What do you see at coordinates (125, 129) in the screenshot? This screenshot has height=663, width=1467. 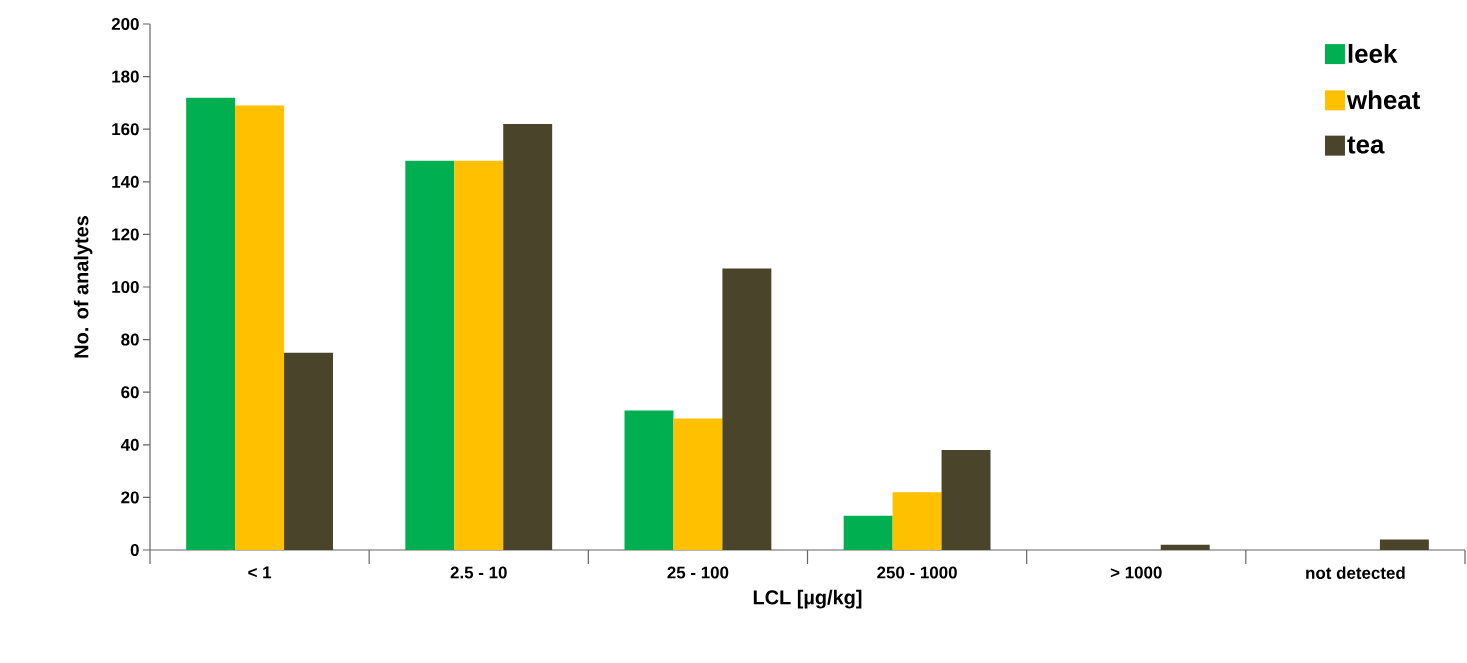 I see `y-tick-label: 160` at bounding box center [125, 129].